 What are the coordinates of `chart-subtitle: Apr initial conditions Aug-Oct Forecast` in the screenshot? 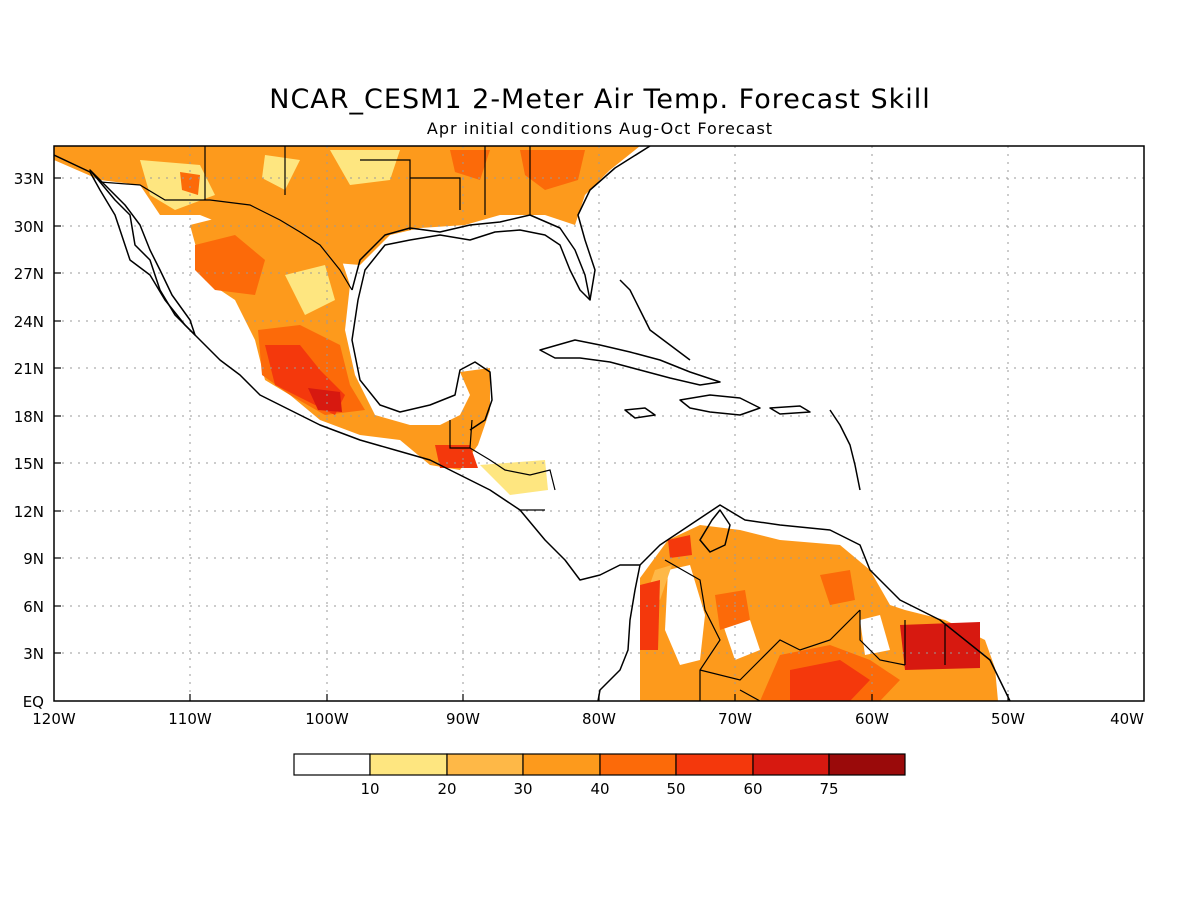 It's located at (600, 128).